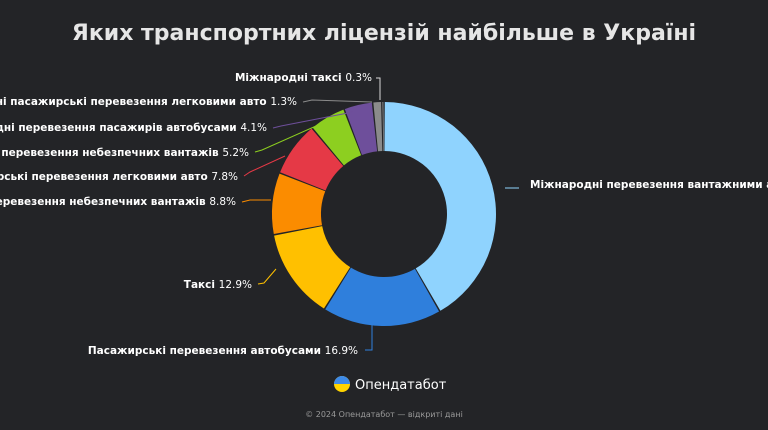 This screenshot has height=430, width=768. I want to click on brand-logo, so click(342, 384).